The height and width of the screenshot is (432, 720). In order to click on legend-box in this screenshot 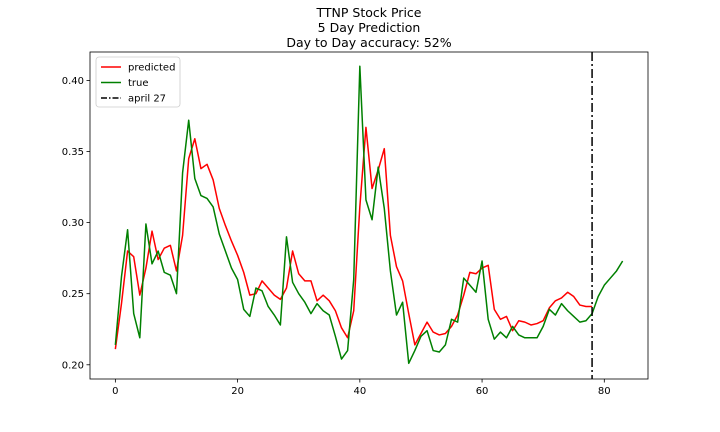, I will do `click(138, 82)`.